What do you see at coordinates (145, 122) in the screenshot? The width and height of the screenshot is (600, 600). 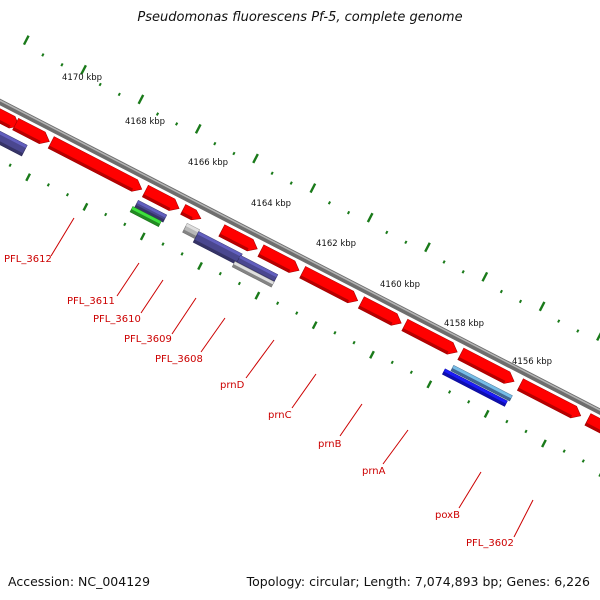 I see `scale-label: 4168 kbp` at bounding box center [145, 122].